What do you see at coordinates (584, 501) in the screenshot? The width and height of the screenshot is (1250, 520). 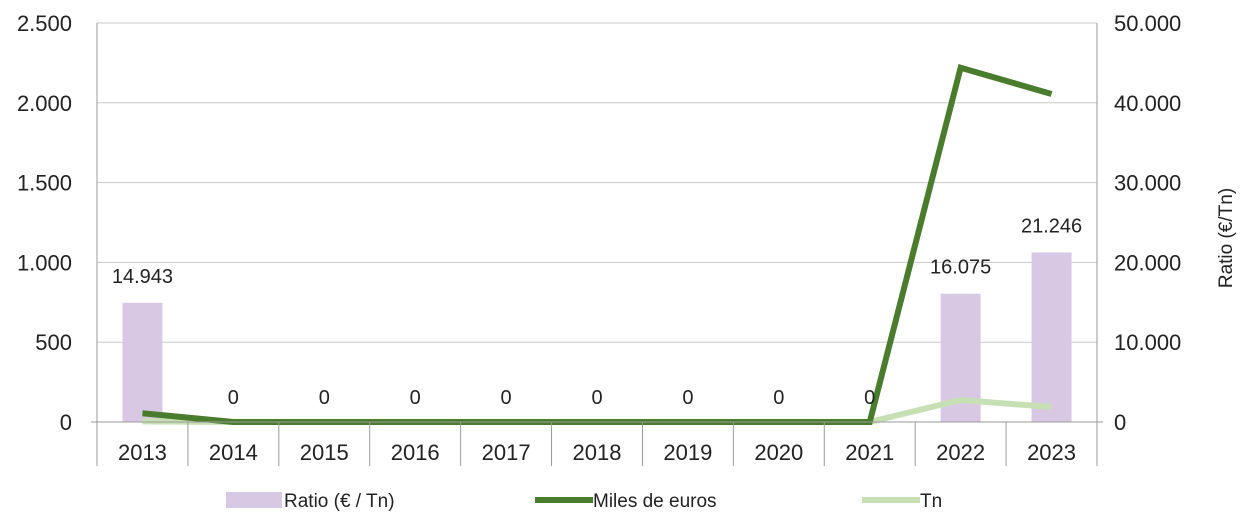 I see `legend: Ratio (€ / Tn) Miles de euros Tn` at bounding box center [584, 501].